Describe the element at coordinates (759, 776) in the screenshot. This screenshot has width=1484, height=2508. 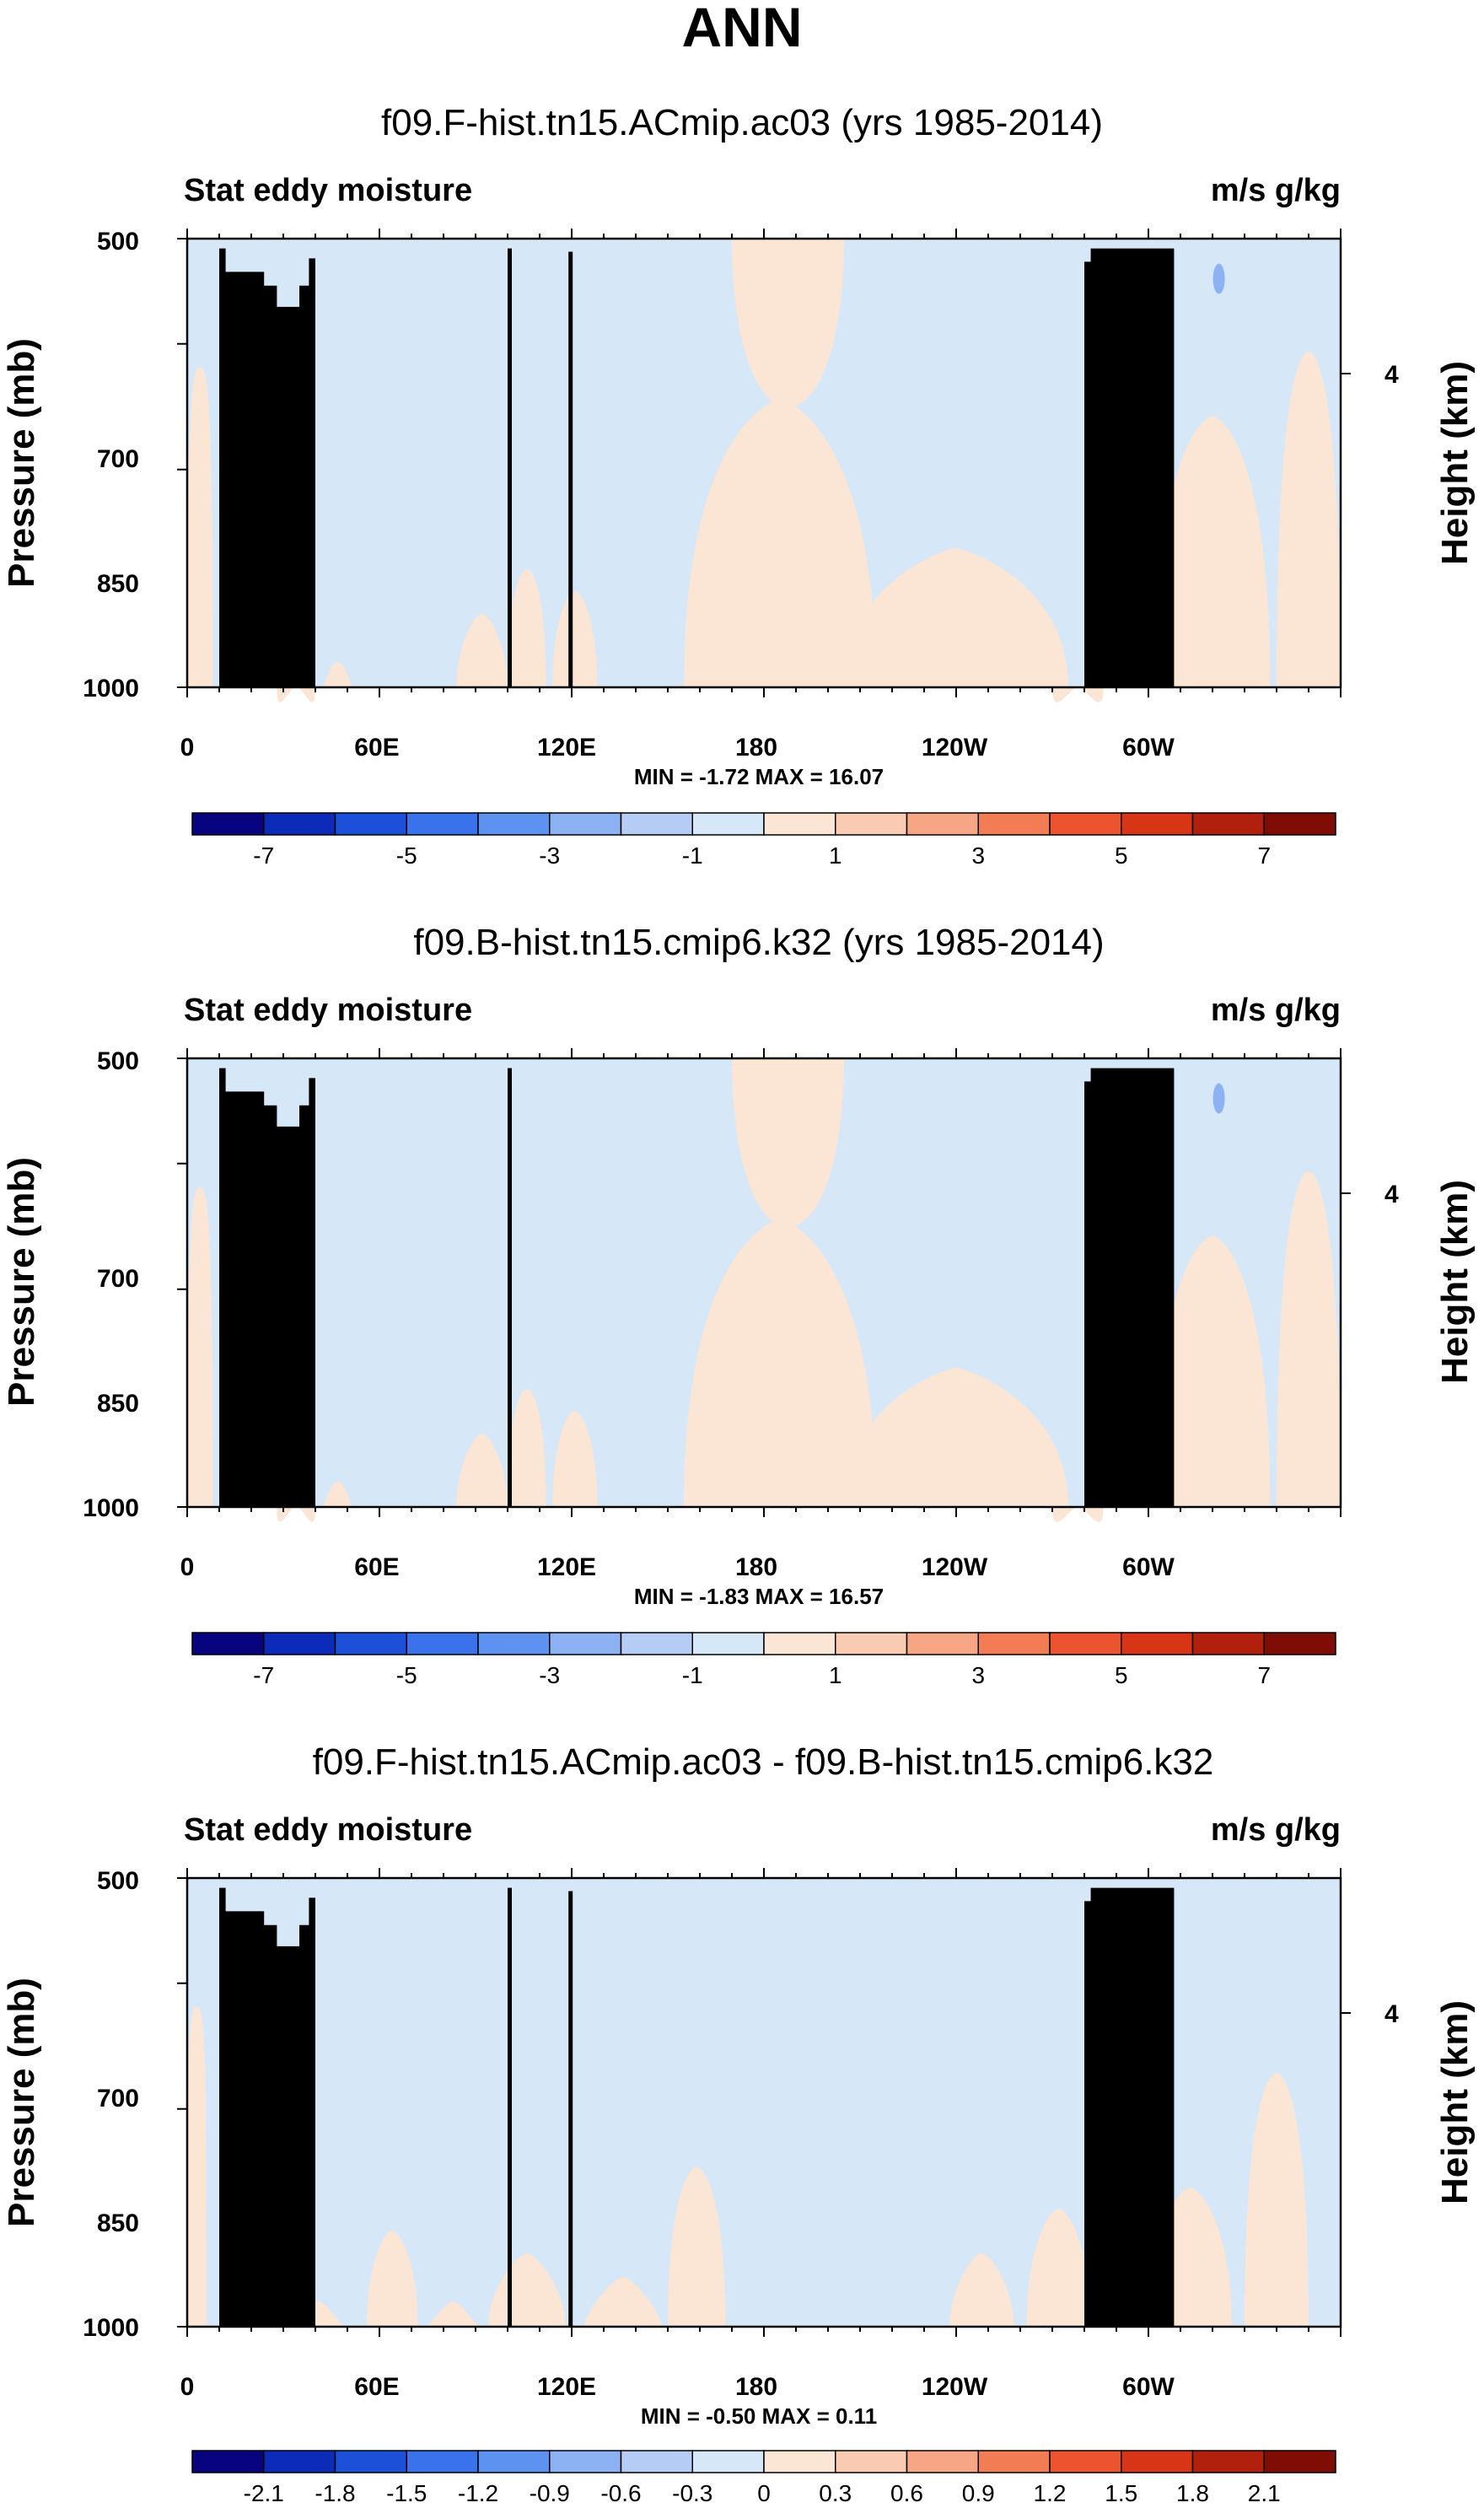
I see `min-max-stats: MIN = -1.72 MAX = 16.07` at that location.